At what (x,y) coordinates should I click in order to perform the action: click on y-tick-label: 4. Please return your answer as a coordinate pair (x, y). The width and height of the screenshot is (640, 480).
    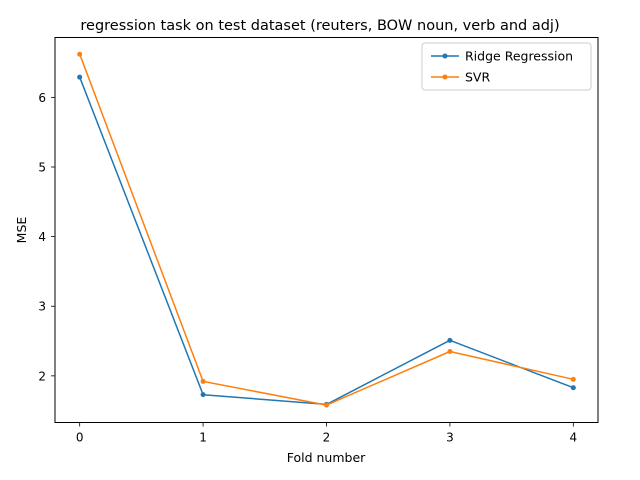
    Looking at the image, I should click on (42, 237).